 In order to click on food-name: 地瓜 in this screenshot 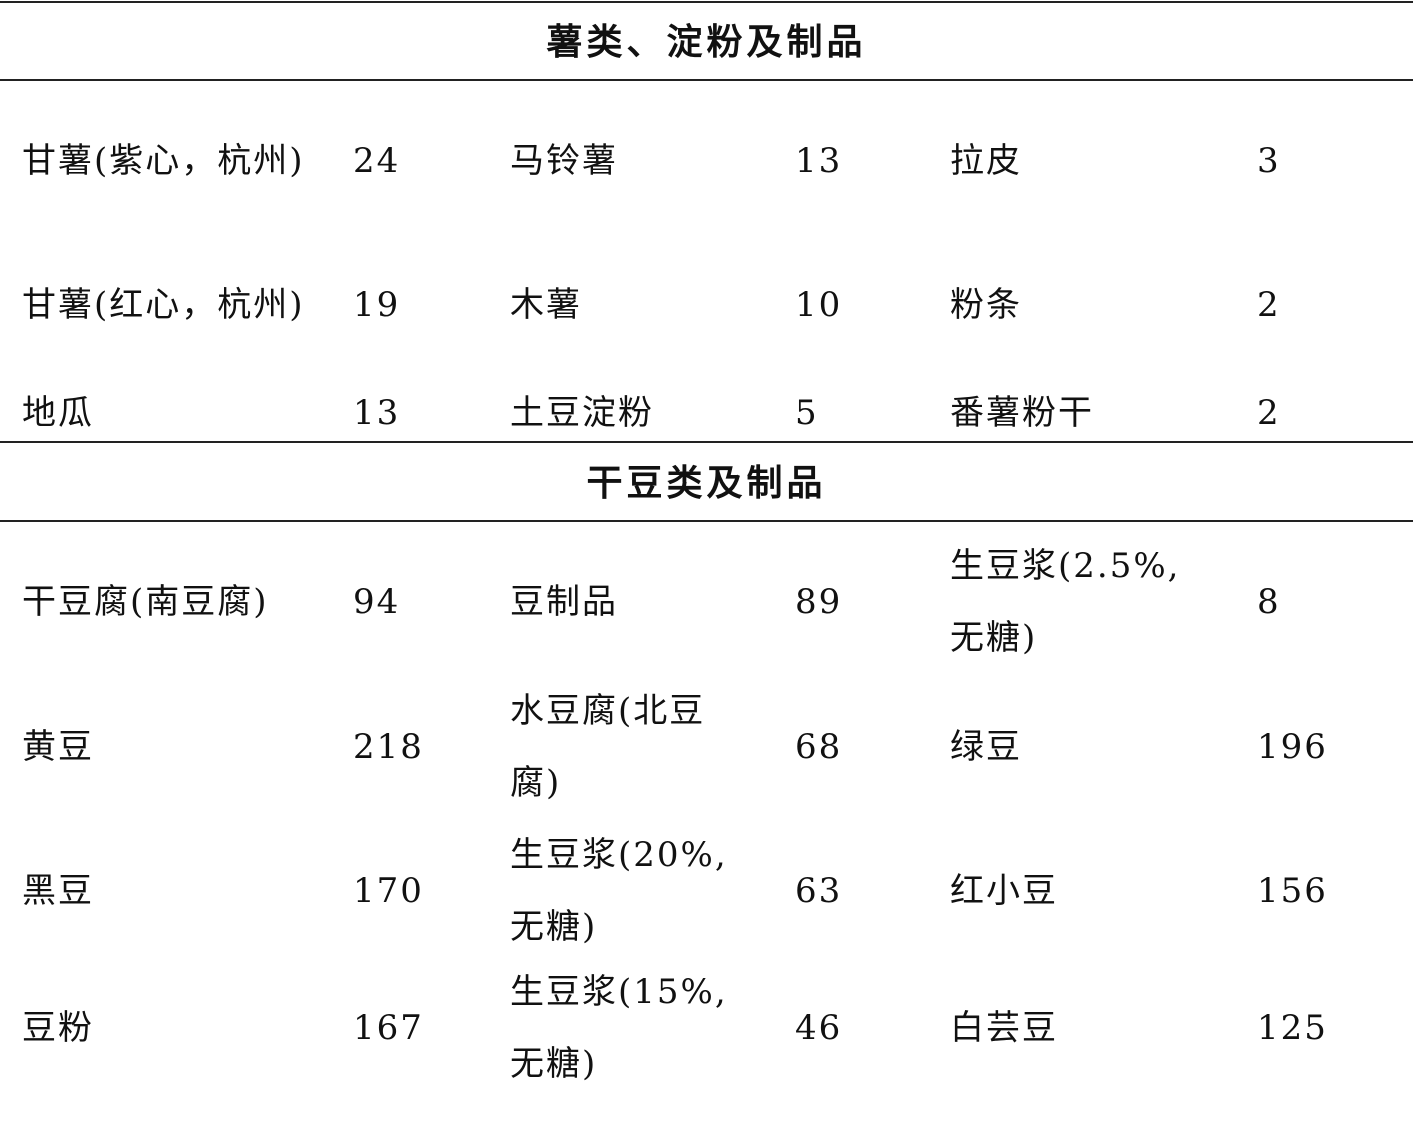, I will do `click(58, 413)`.